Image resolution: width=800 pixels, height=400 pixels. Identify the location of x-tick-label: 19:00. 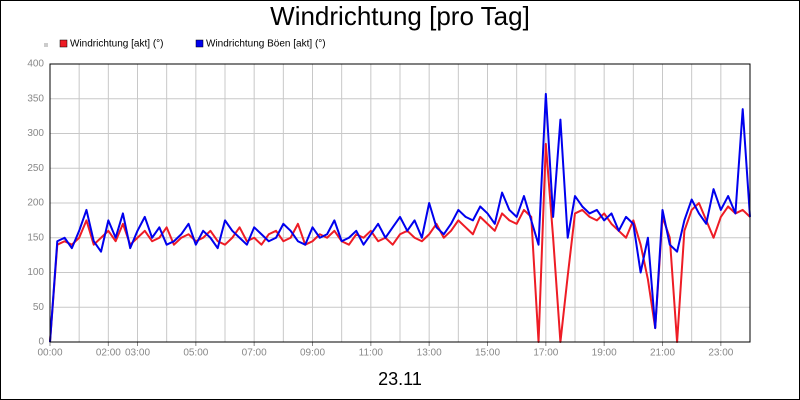
(604, 353).